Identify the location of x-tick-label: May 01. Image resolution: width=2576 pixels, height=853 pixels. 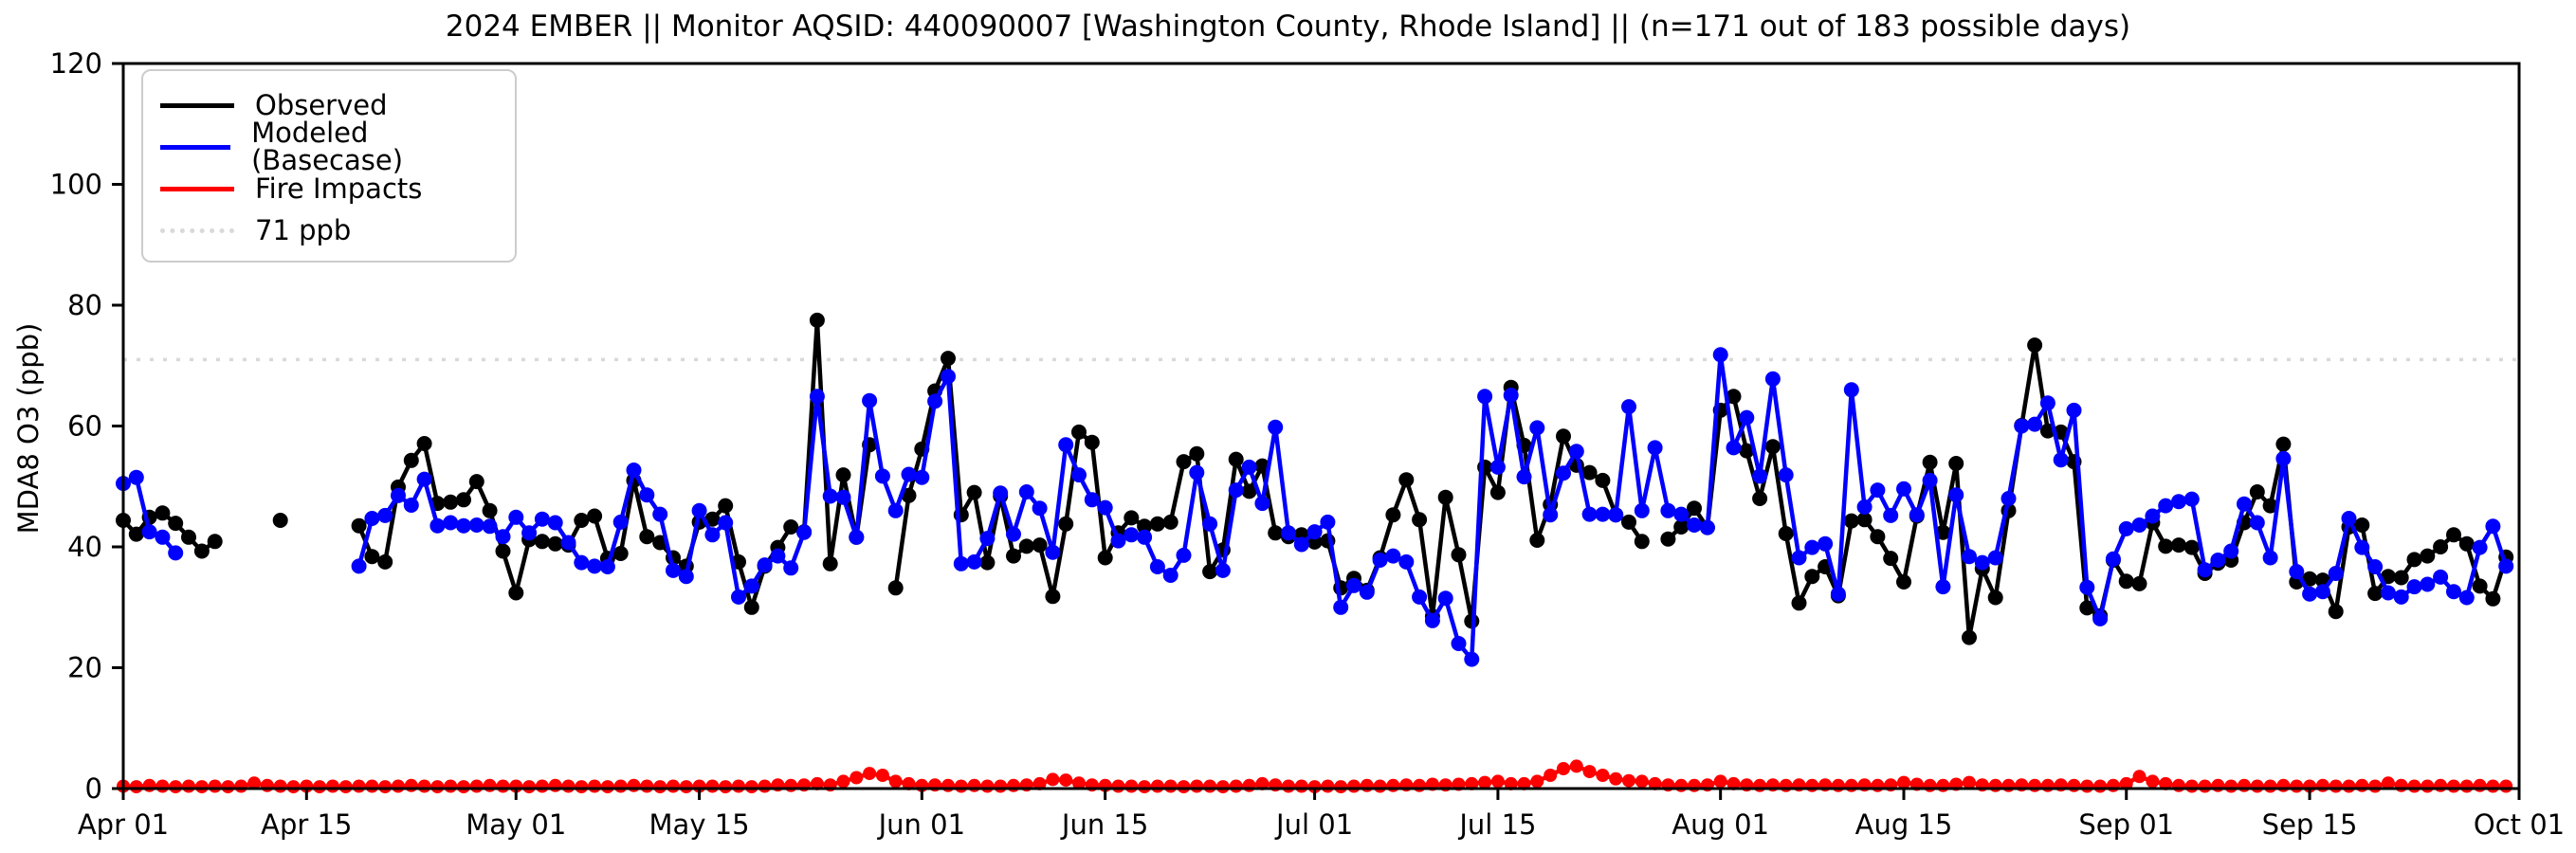
(516, 824).